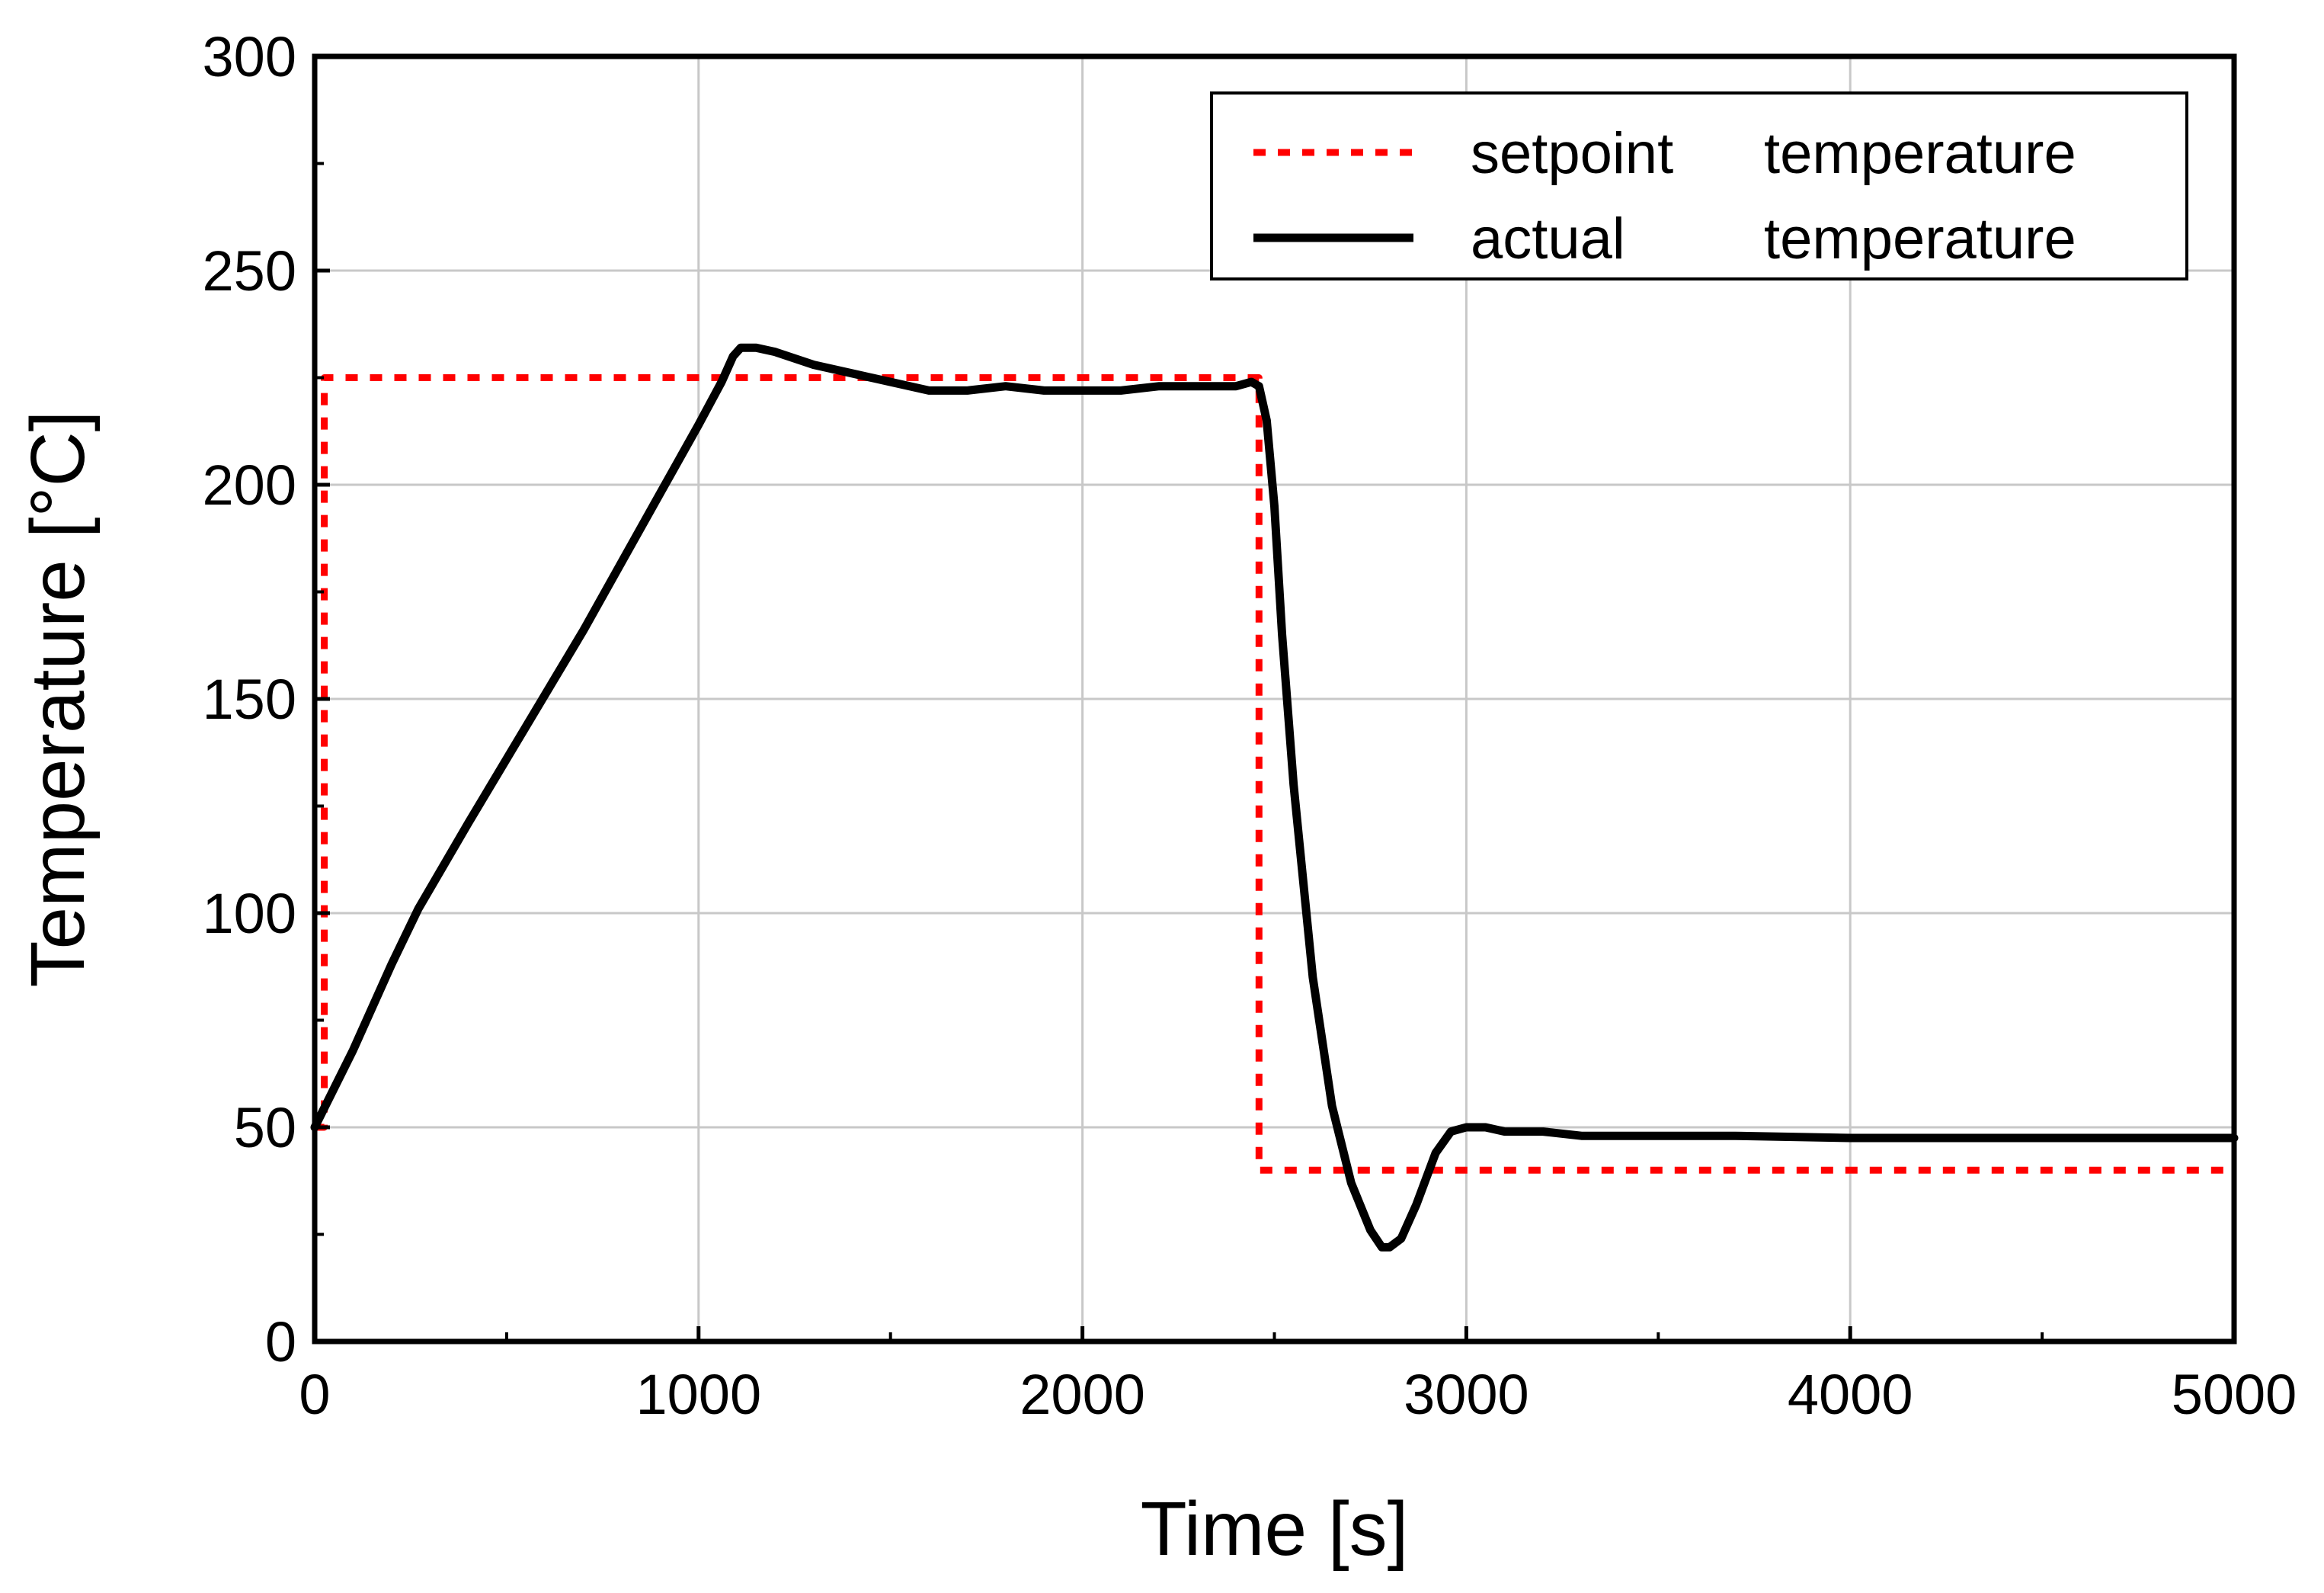  I want to click on y-tick-label: 250, so click(250, 271).